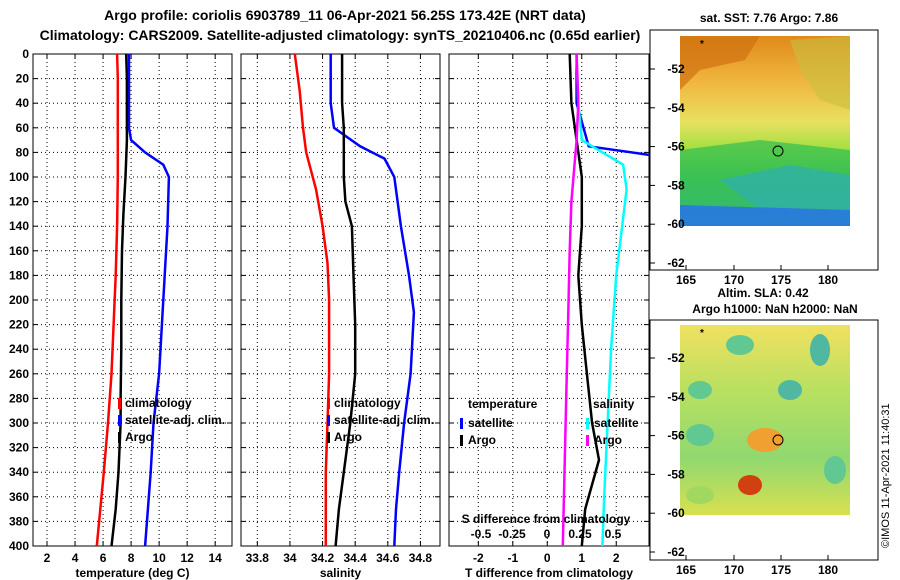 The height and width of the screenshot is (580, 900). Describe the element at coordinates (547, 534) in the screenshot. I see `s-difference-tick-label: 0` at that location.